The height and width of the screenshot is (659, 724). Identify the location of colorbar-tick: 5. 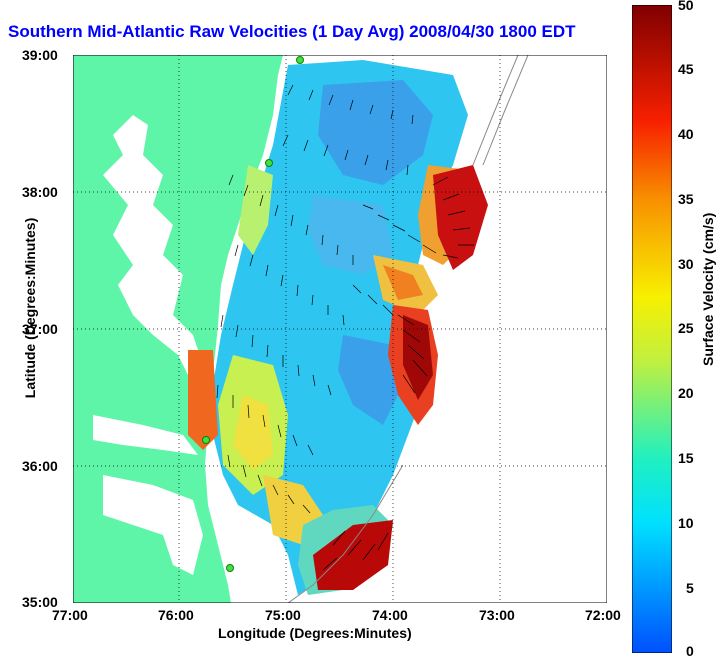
(690, 588).